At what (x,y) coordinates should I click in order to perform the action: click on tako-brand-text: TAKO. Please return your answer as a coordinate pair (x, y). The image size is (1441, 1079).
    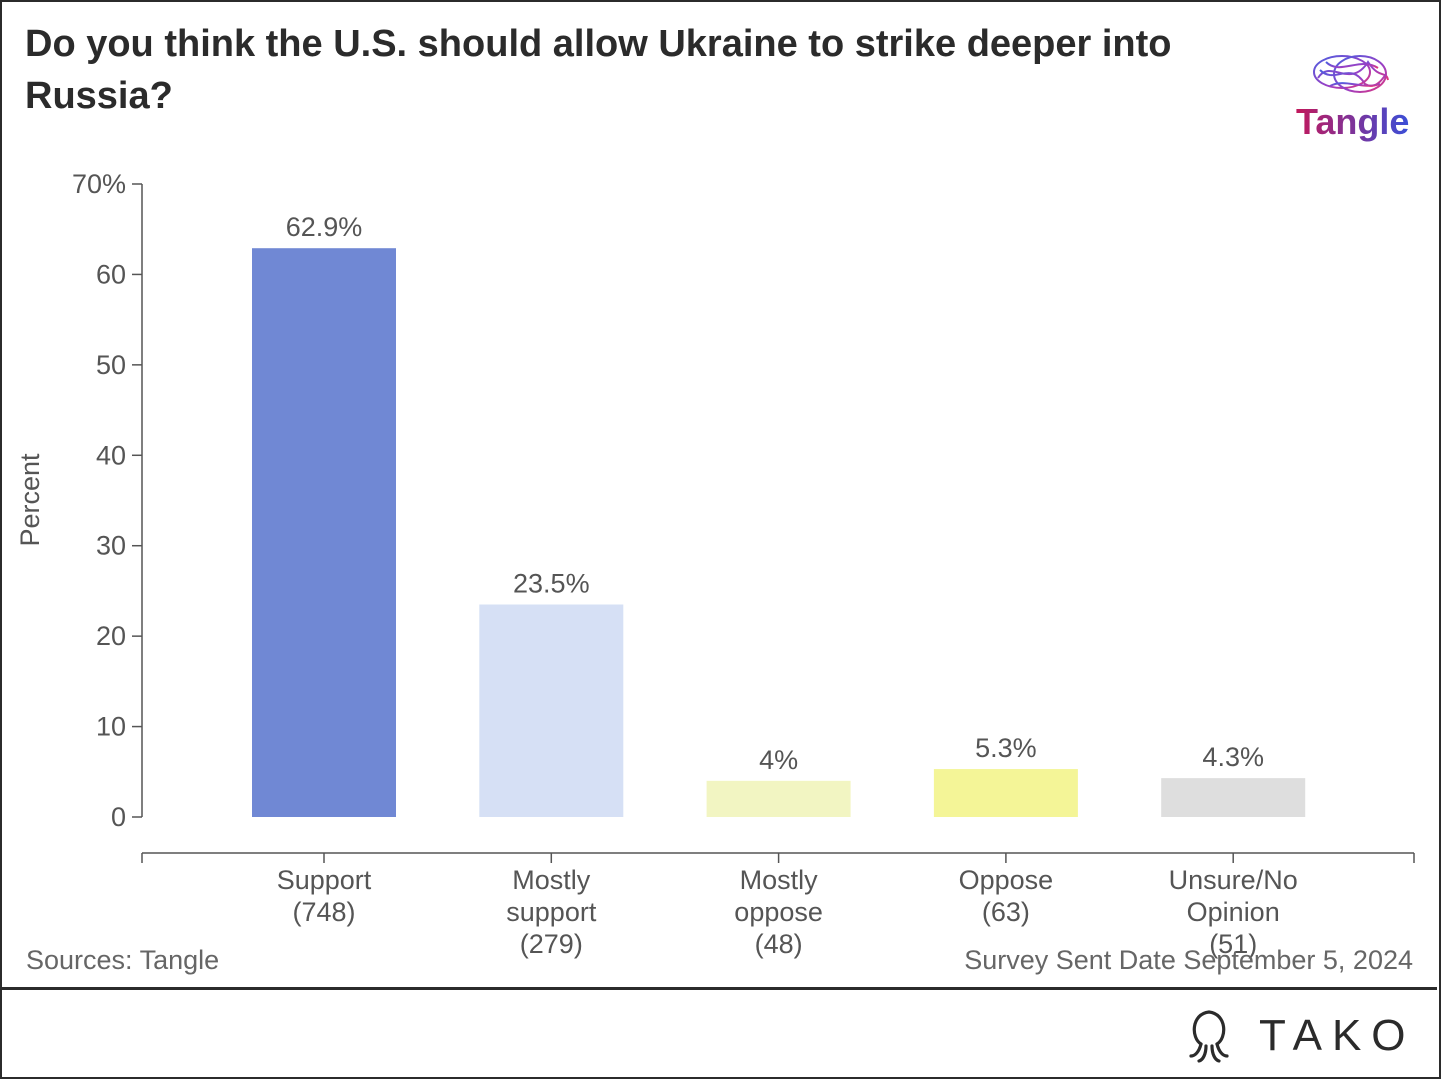
    Looking at the image, I should click on (1337, 1035).